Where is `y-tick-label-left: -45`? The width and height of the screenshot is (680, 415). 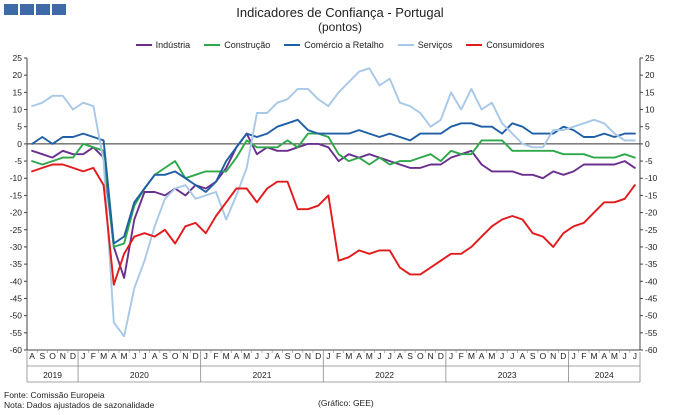 y-tick-label-left: -45 is located at coordinates (16, 298).